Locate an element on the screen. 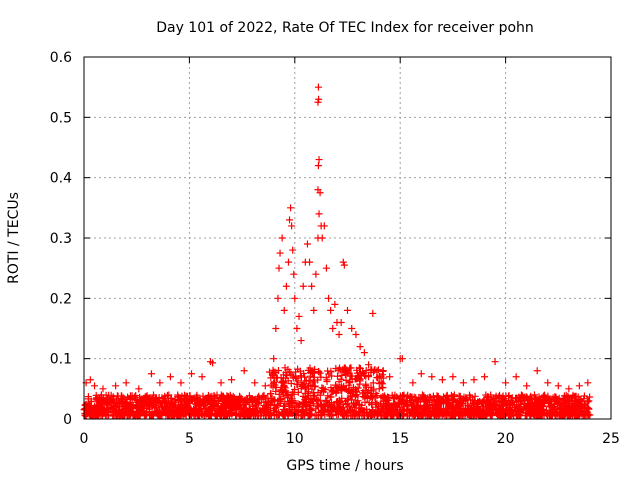 The height and width of the screenshot is (480, 640). y-tick-label: 0.4 is located at coordinates (61, 179).